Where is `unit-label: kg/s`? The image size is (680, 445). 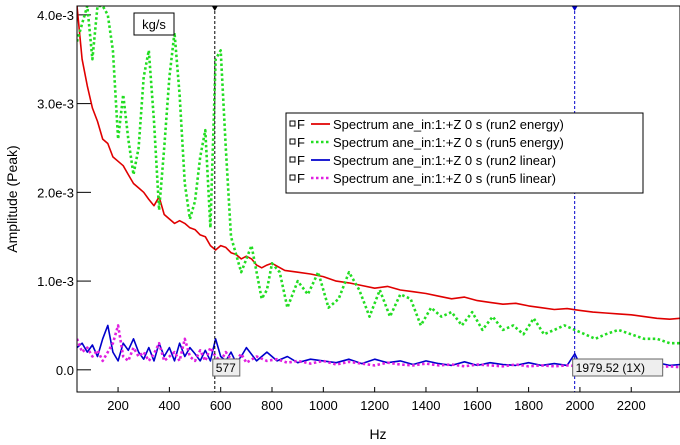
unit-label: kg/s is located at coordinates (154, 24).